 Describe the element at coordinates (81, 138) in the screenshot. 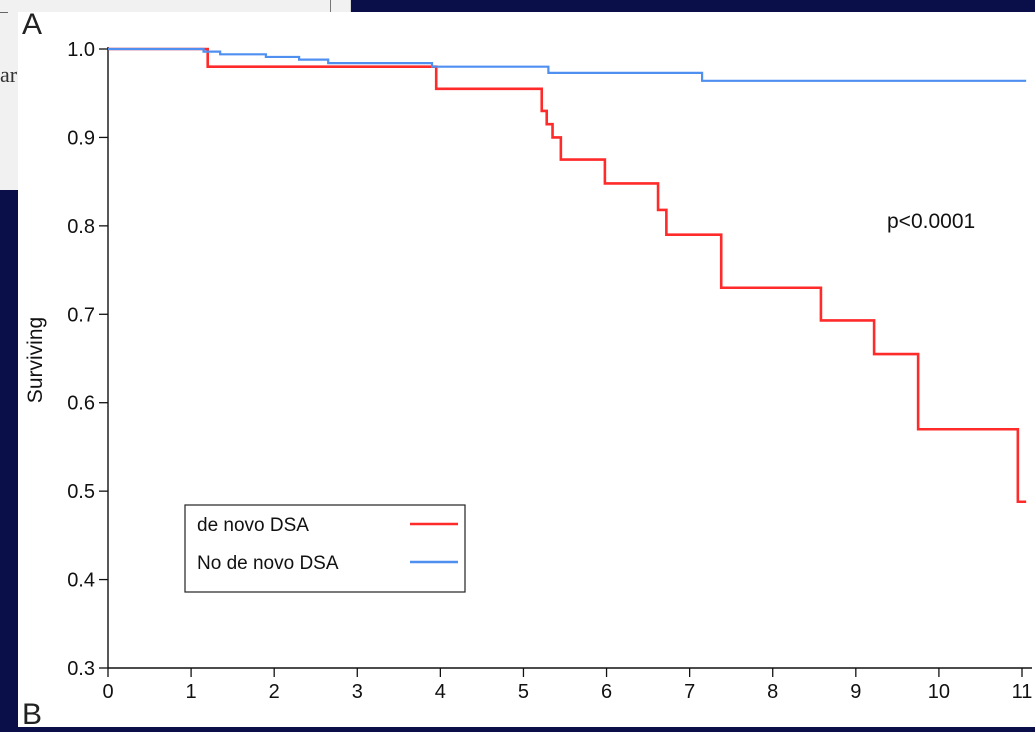

I see `y-tick-label: 0.9` at that location.